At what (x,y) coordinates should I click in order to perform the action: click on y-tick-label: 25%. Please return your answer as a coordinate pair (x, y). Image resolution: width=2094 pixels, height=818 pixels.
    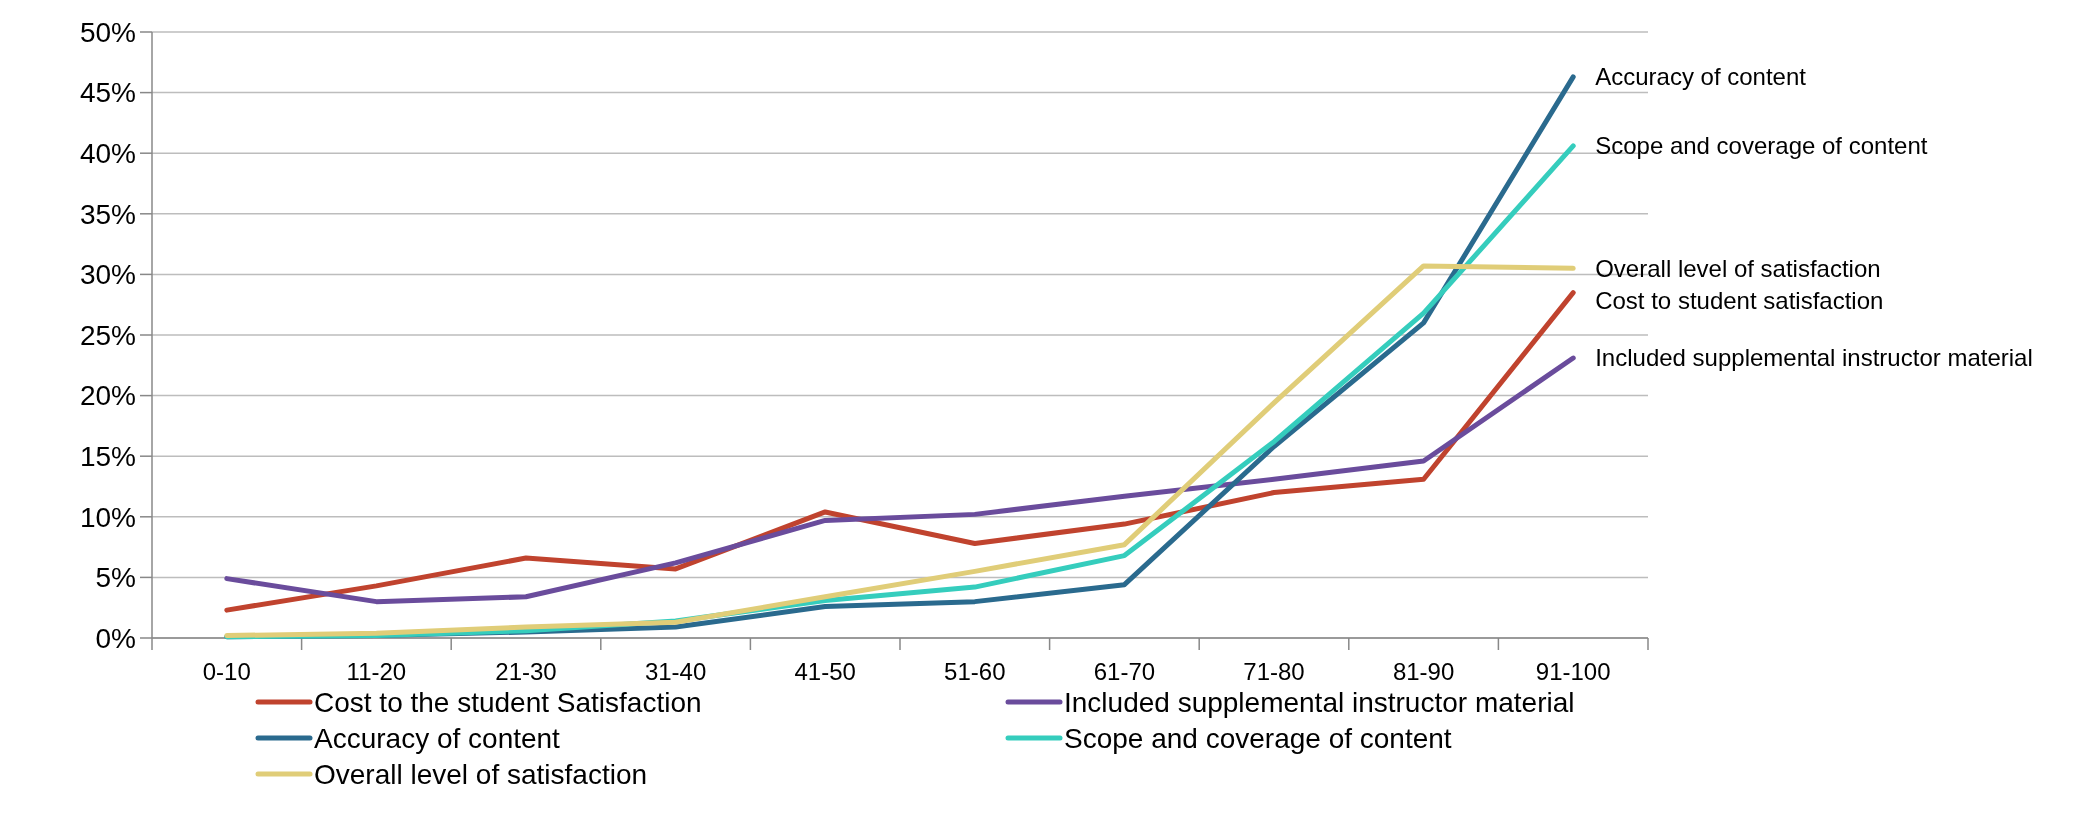
    Looking at the image, I should click on (107, 335).